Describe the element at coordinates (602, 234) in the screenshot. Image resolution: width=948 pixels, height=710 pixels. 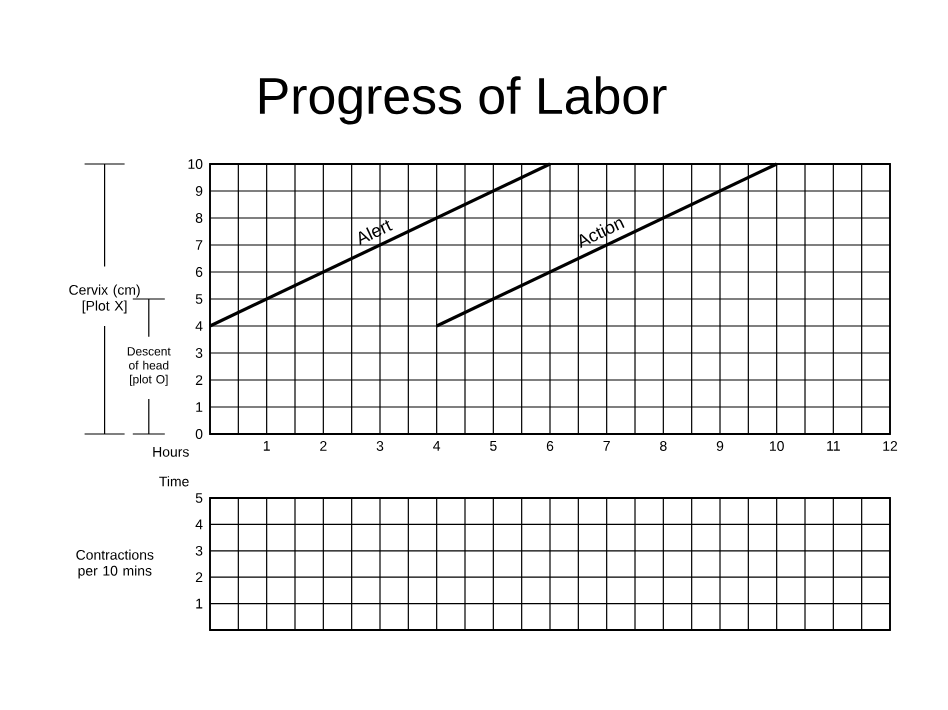
I see `text: Action` at that location.